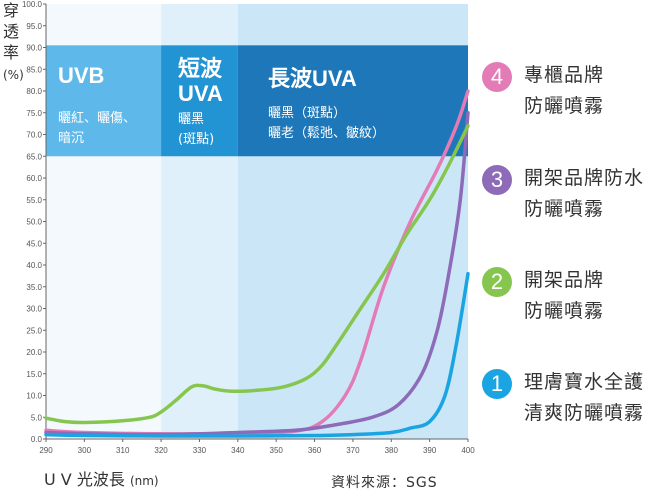 The height and width of the screenshot is (493, 657). What do you see at coordinates (34, 26) in the screenshot?
I see `y-tick-label: 95.0` at bounding box center [34, 26].